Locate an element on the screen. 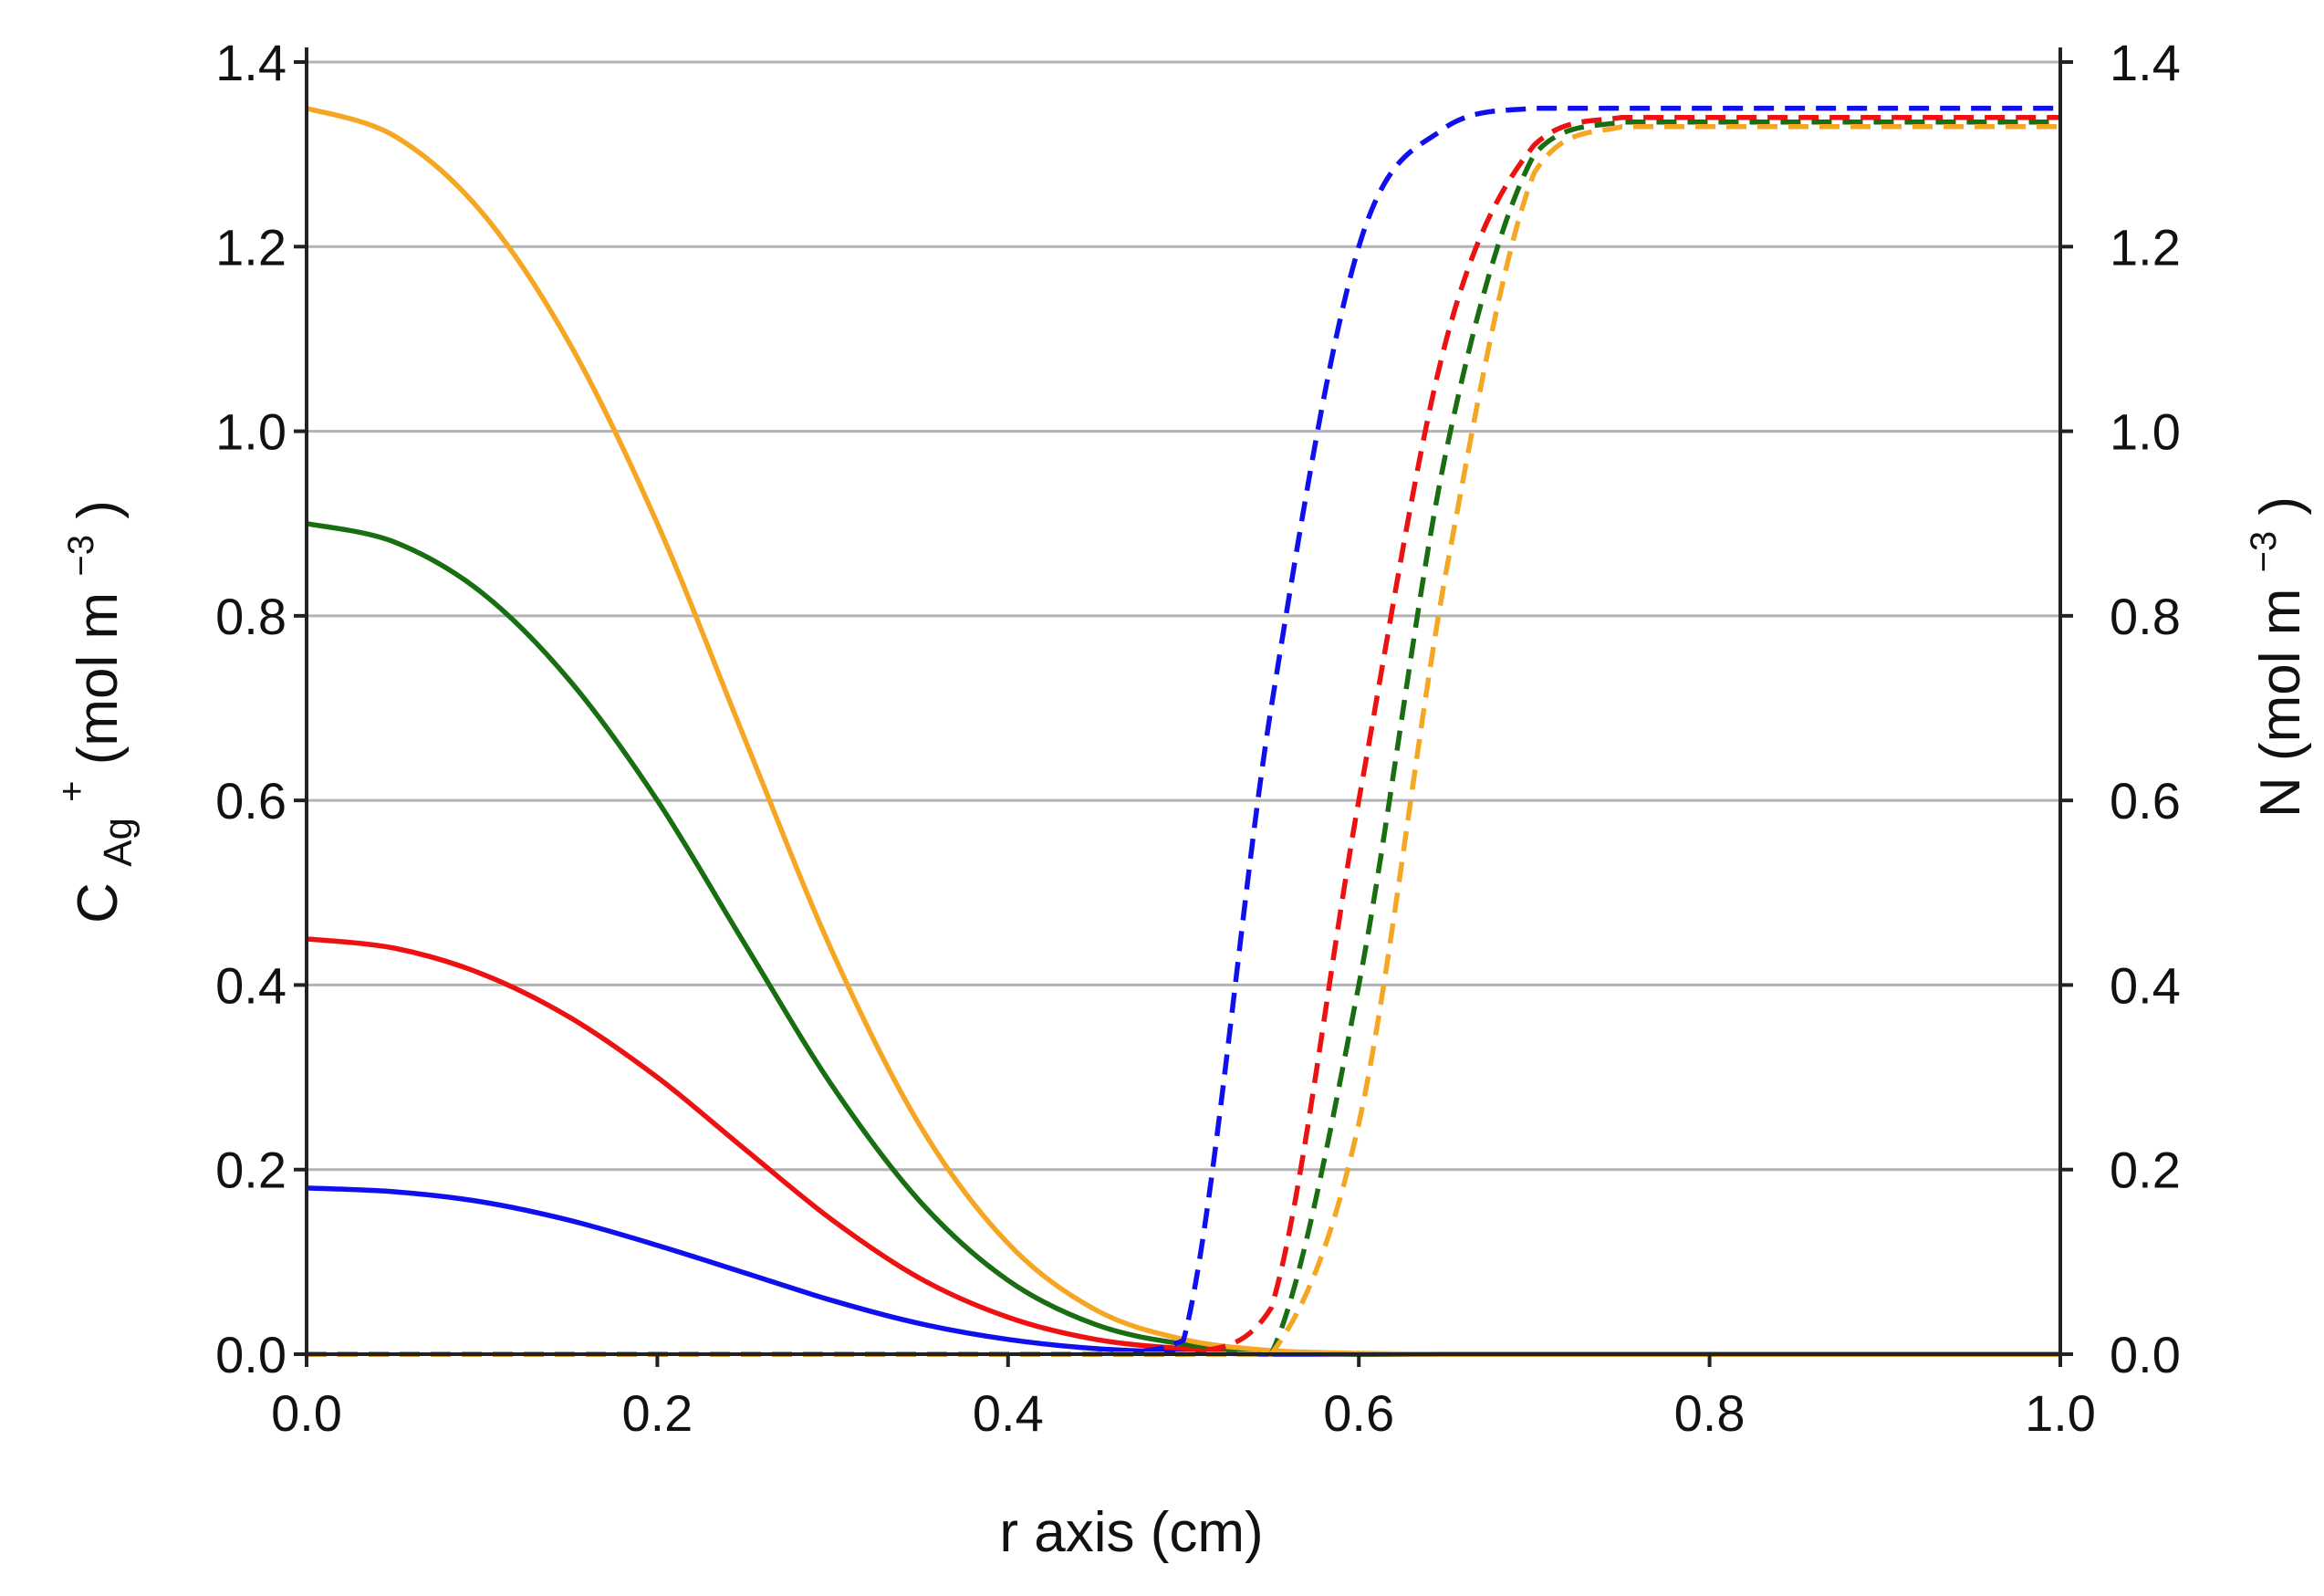 Image resolution: width=2324 pixels, height=1596 pixels. x-tick-label-0: 0.0 is located at coordinates (306, 1413).